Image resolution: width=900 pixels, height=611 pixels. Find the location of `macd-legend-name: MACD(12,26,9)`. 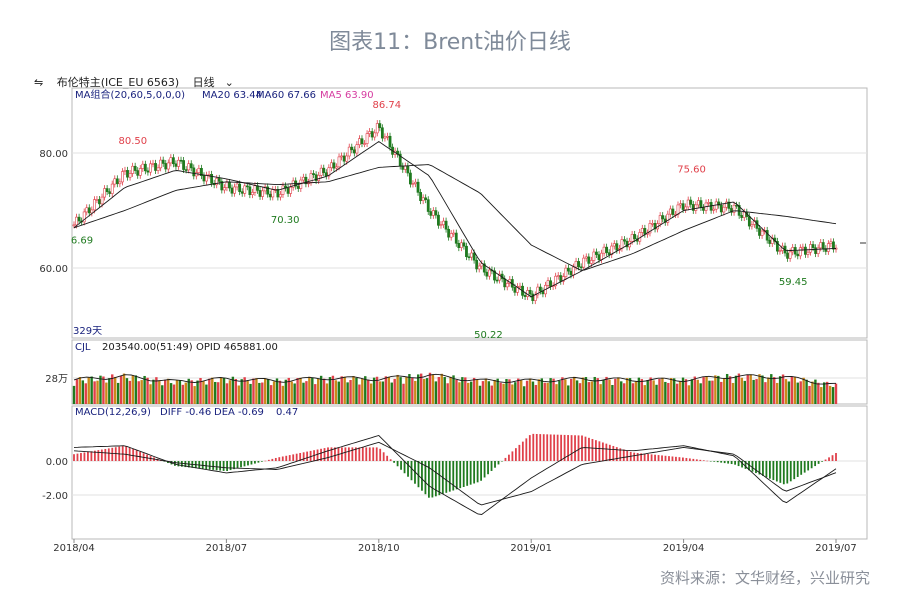

macd-legend-name: MACD(12,26,9) is located at coordinates (113, 412).